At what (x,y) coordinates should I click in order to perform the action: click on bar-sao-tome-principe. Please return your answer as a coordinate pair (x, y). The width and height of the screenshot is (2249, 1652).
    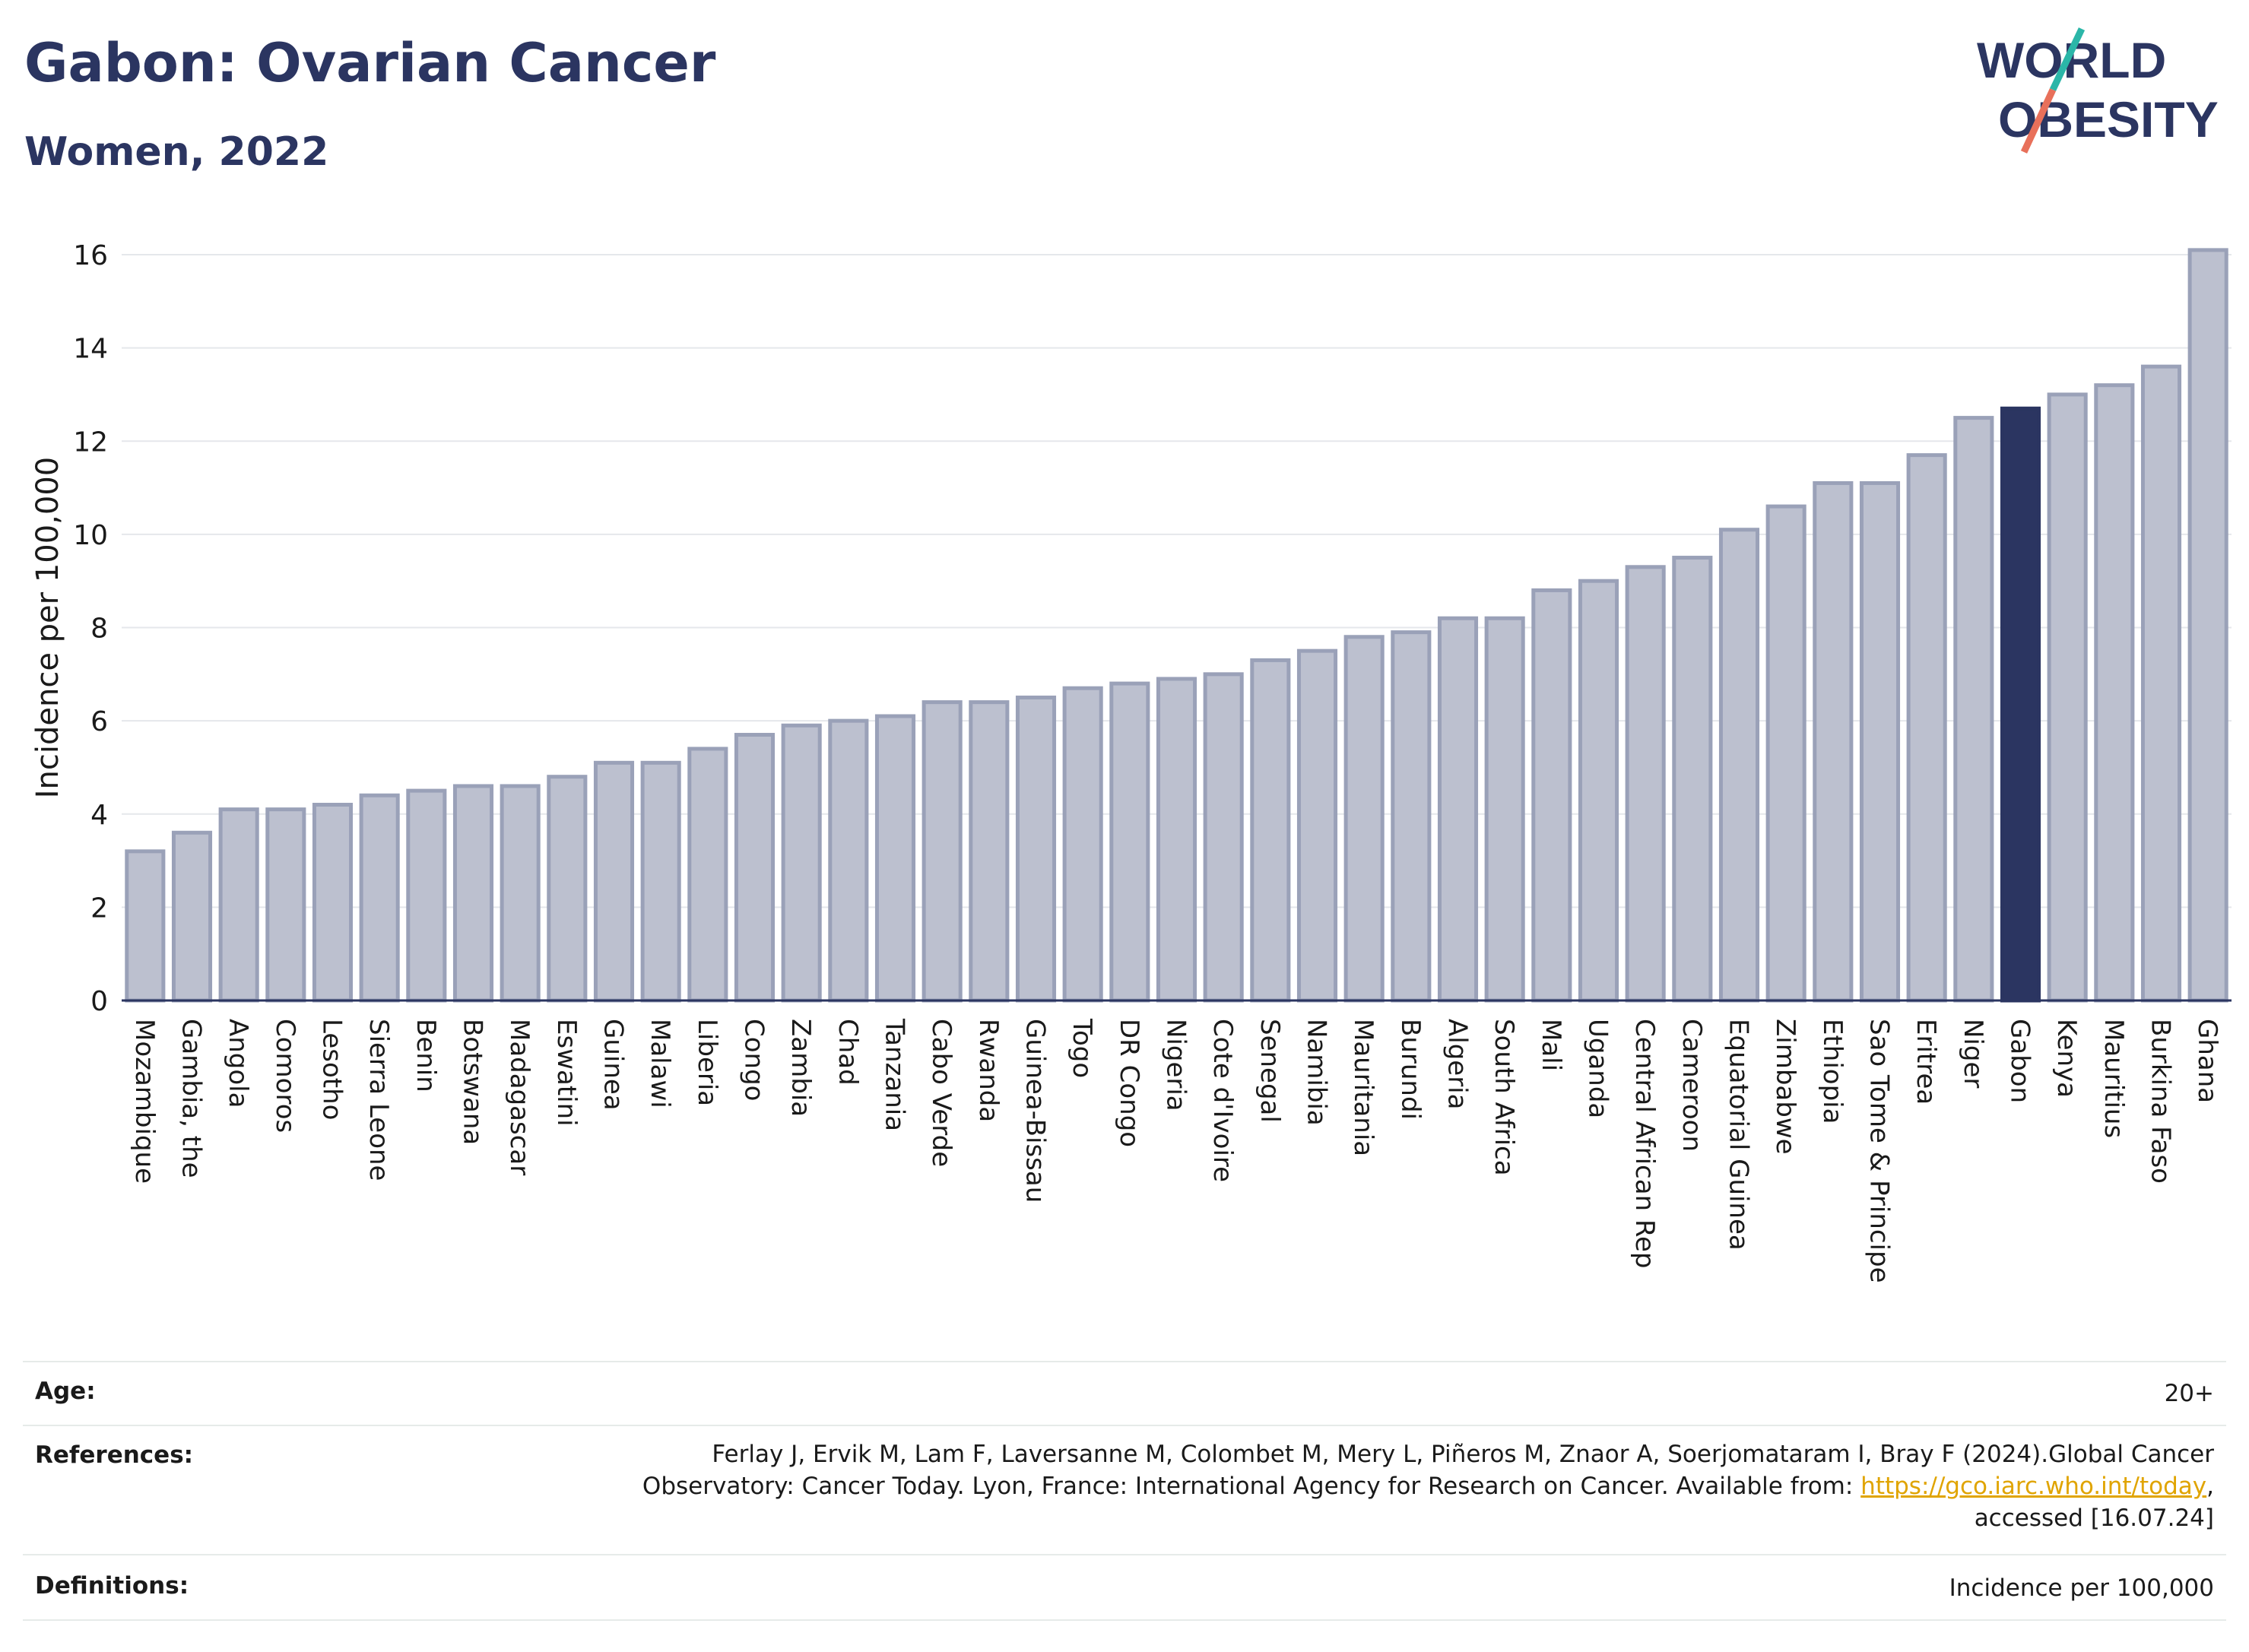
    Looking at the image, I should click on (1880, 741).